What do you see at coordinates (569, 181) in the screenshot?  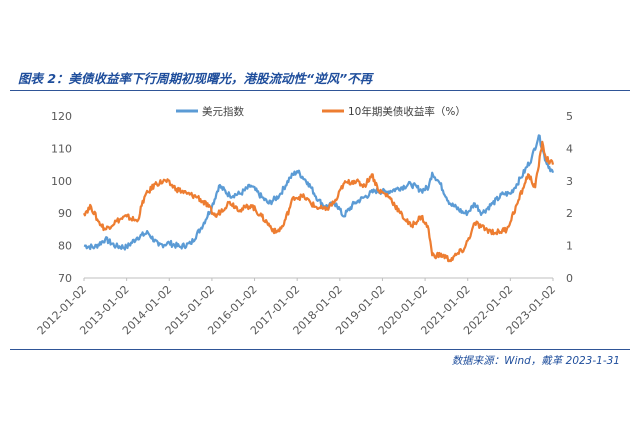 I see `right-y-tick-label: 3` at bounding box center [569, 181].